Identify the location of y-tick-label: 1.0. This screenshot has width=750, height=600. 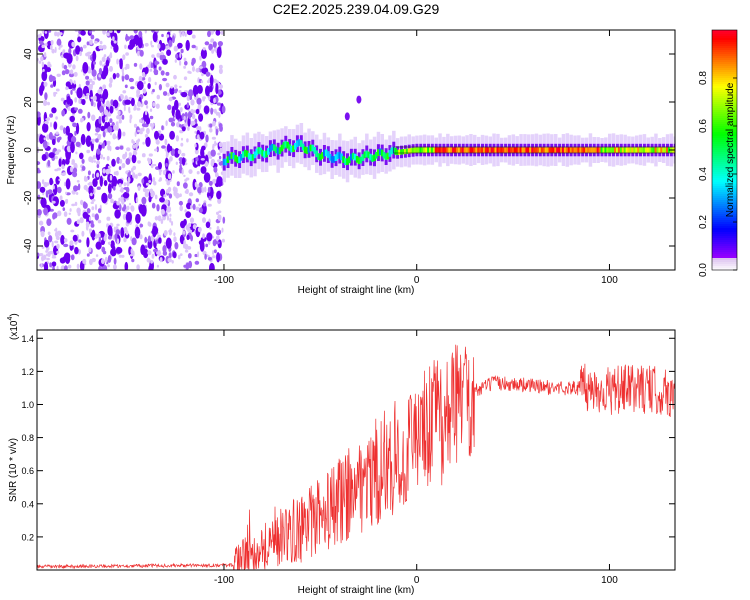
(27, 405).